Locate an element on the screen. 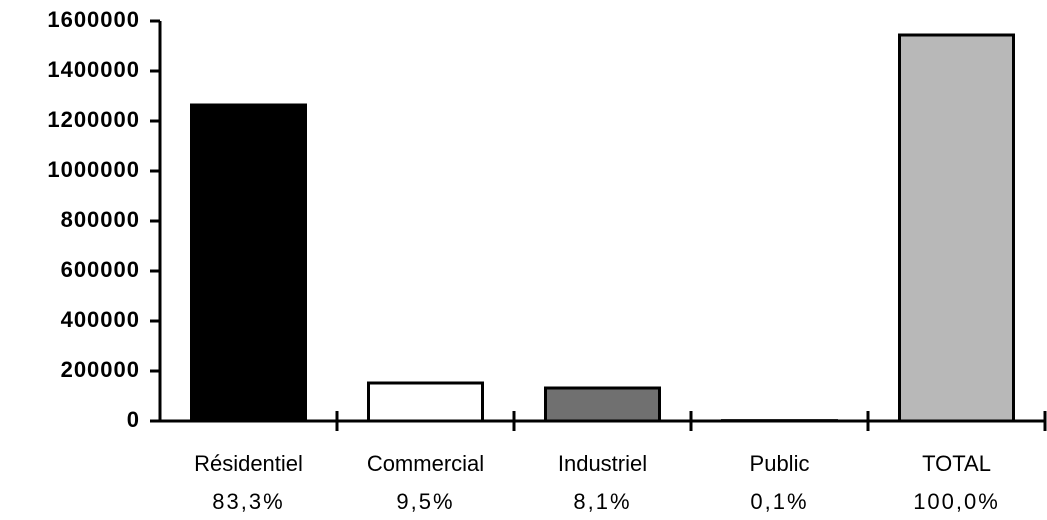  x-tick-label: Industriel is located at coordinates (602, 463).